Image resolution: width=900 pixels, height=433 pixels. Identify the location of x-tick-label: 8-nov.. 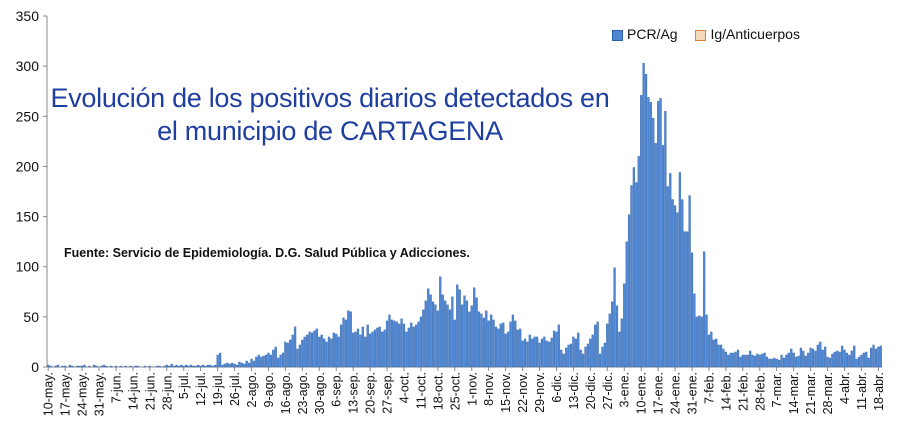
(489, 389).